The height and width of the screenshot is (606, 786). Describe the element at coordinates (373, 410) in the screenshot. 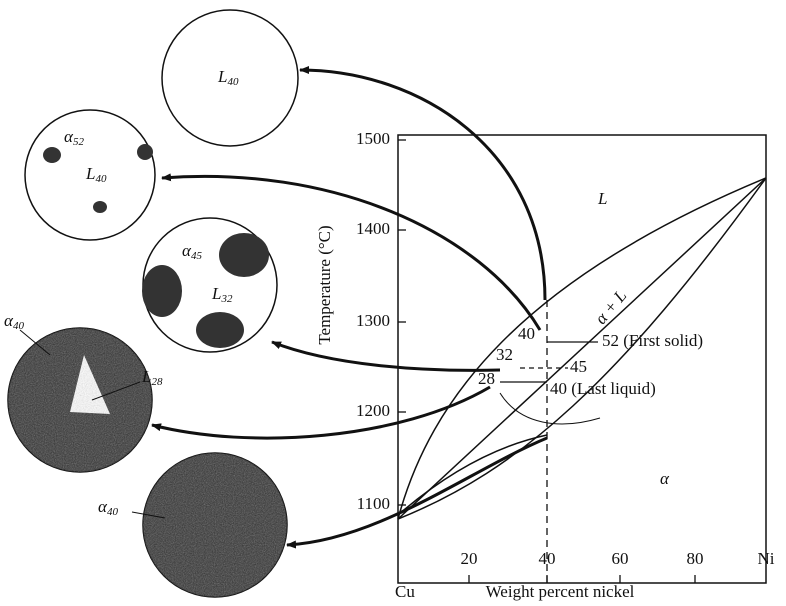

I see `y-tick-label: 1200` at that location.